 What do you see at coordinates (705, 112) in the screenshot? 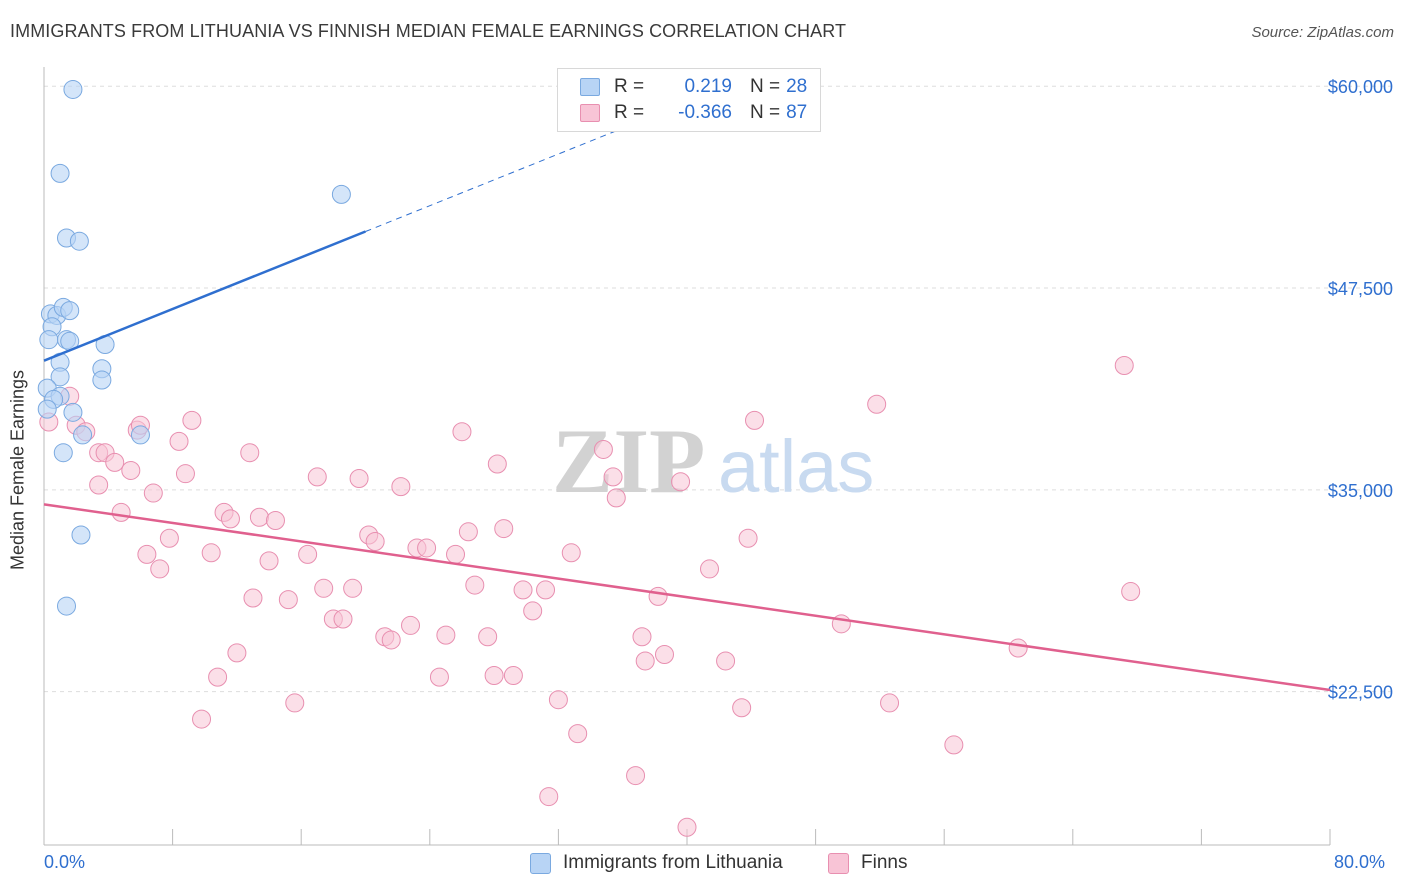
I see `legend-r-value: -0.366` at bounding box center [705, 112].